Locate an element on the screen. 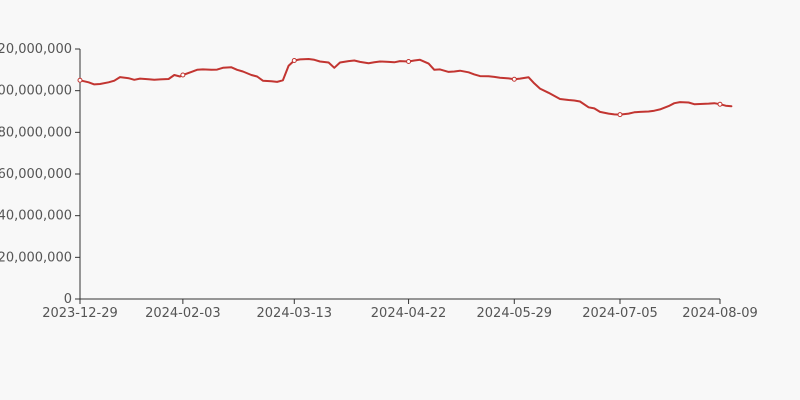  x-tick-label: 2024-07-05 is located at coordinates (620, 313).